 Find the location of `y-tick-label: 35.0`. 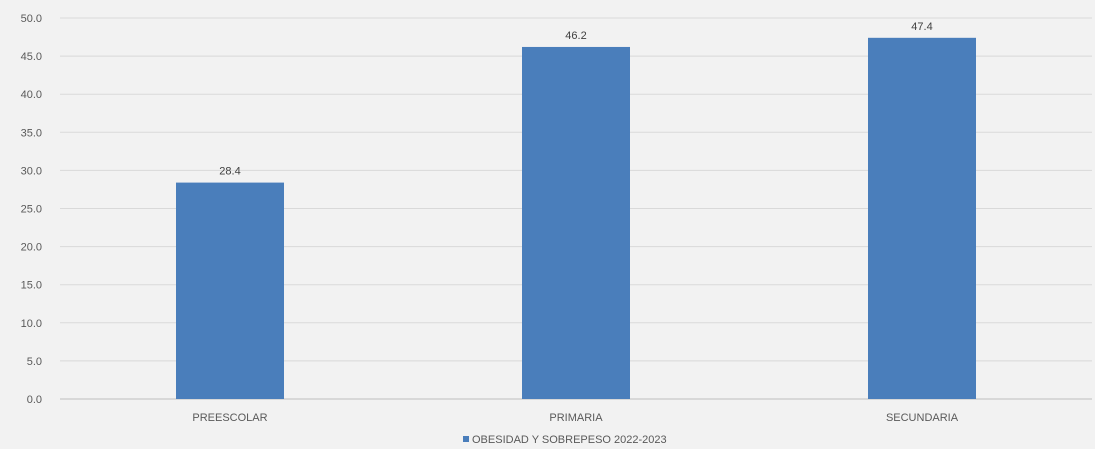

y-tick-label: 35.0 is located at coordinates (31, 133).